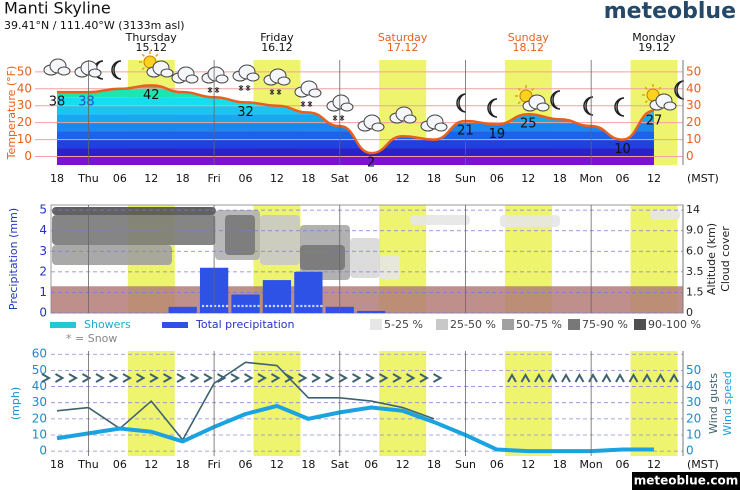 This screenshot has width=740, height=490. What do you see at coordinates (693, 418) in the screenshot?
I see `y2-tick-label: 20` at bounding box center [693, 418].